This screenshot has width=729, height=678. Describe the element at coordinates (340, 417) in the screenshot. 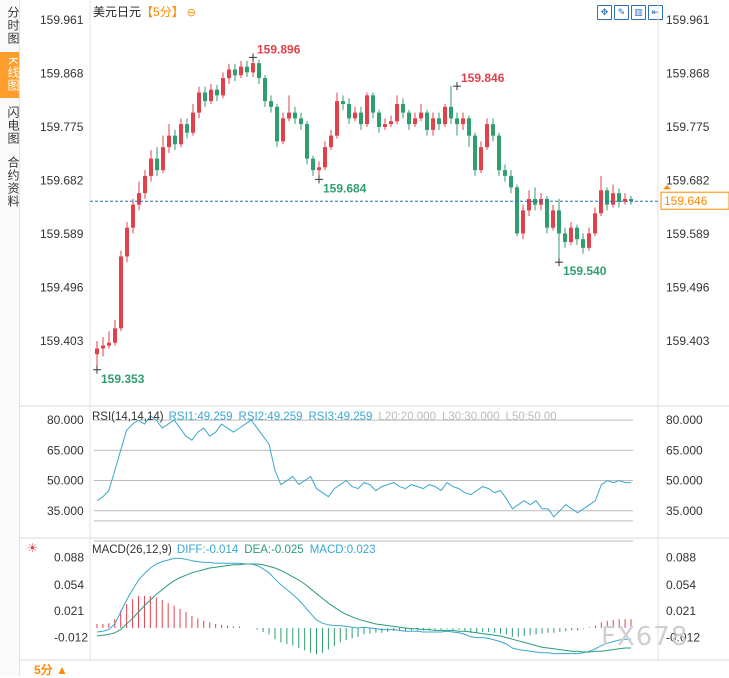

I see `rsi3-legend: RSI3:49.259` at that location.